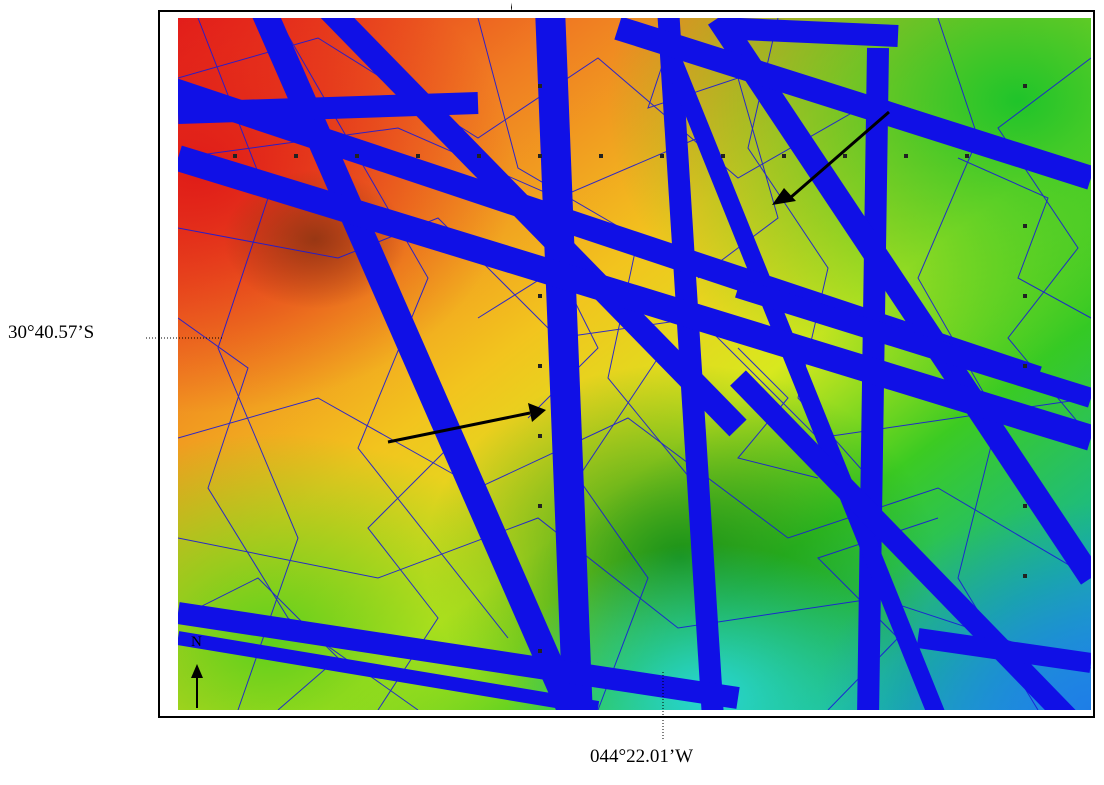 The width and height of the screenshot is (1104, 785). What do you see at coordinates (196, 642) in the screenshot?
I see `north-label: N` at bounding box center [196, 642].